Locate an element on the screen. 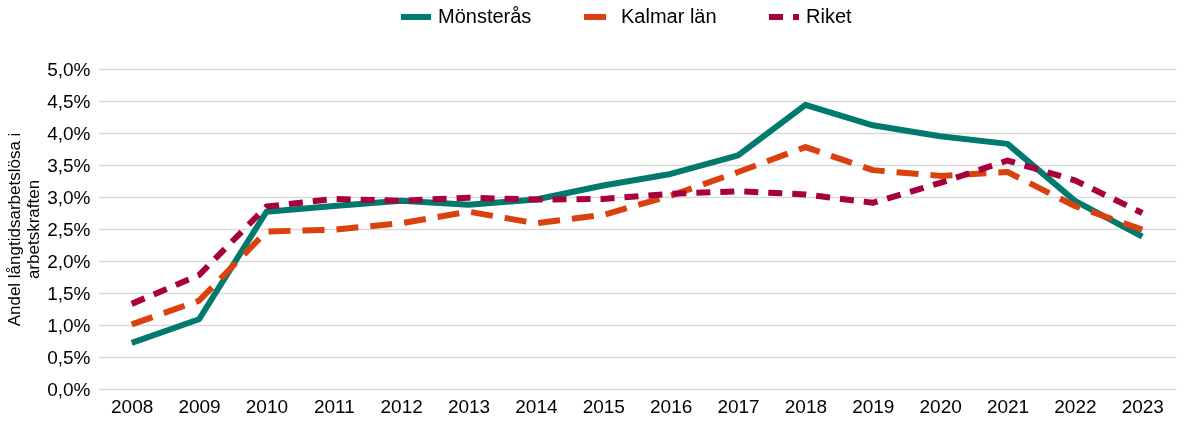  y-tick-label: 0,0% is located at coordinates (69, 389).